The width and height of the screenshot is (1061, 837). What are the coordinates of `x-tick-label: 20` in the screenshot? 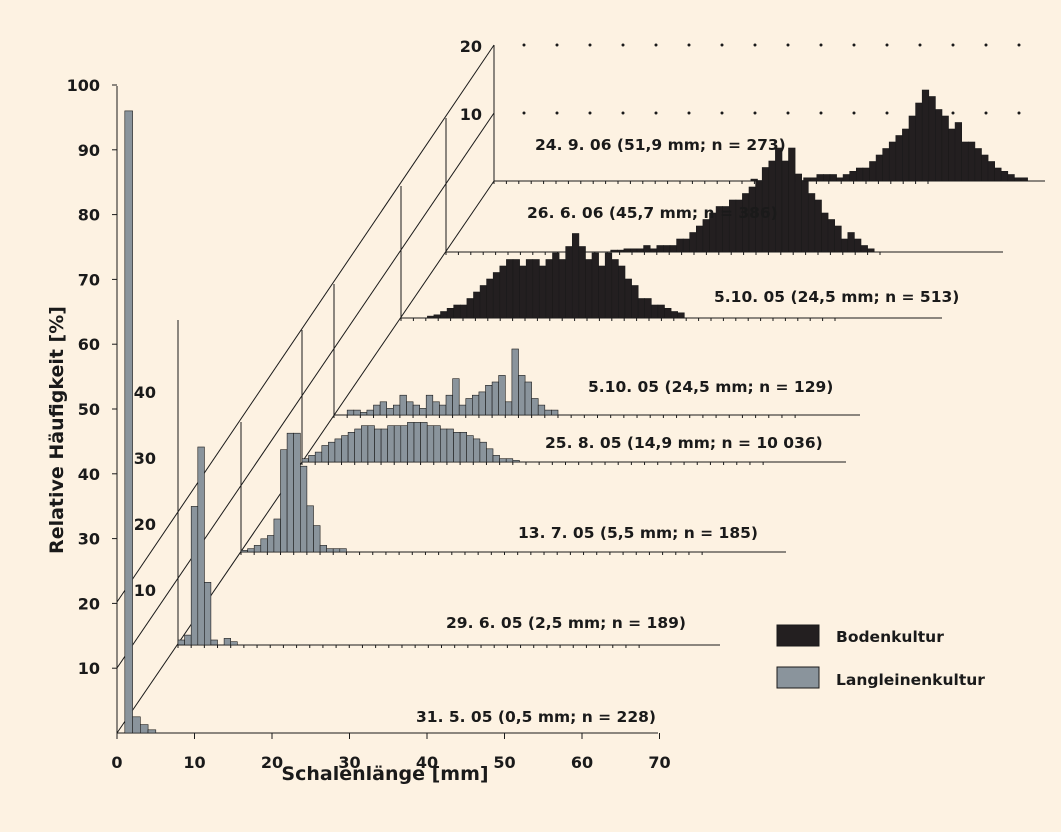 It's located at (272, 762).